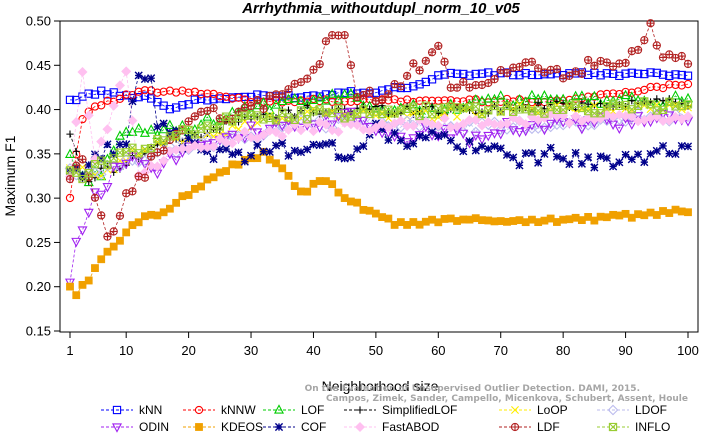 The width and height of the screenshot is (702, 434). I want to click on legend-item-simplifiedlof: SimplifiedLOF, so click(400, 410).